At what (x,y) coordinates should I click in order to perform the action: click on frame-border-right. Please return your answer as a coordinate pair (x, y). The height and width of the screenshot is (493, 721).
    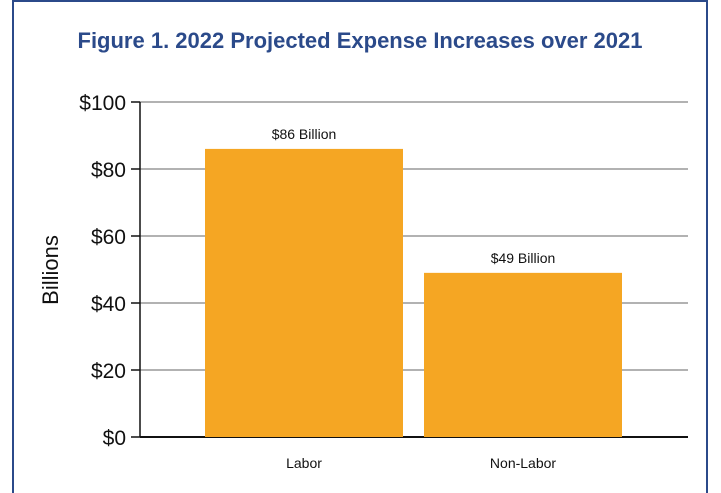
    Looking at the image, I should click on (707, 246).